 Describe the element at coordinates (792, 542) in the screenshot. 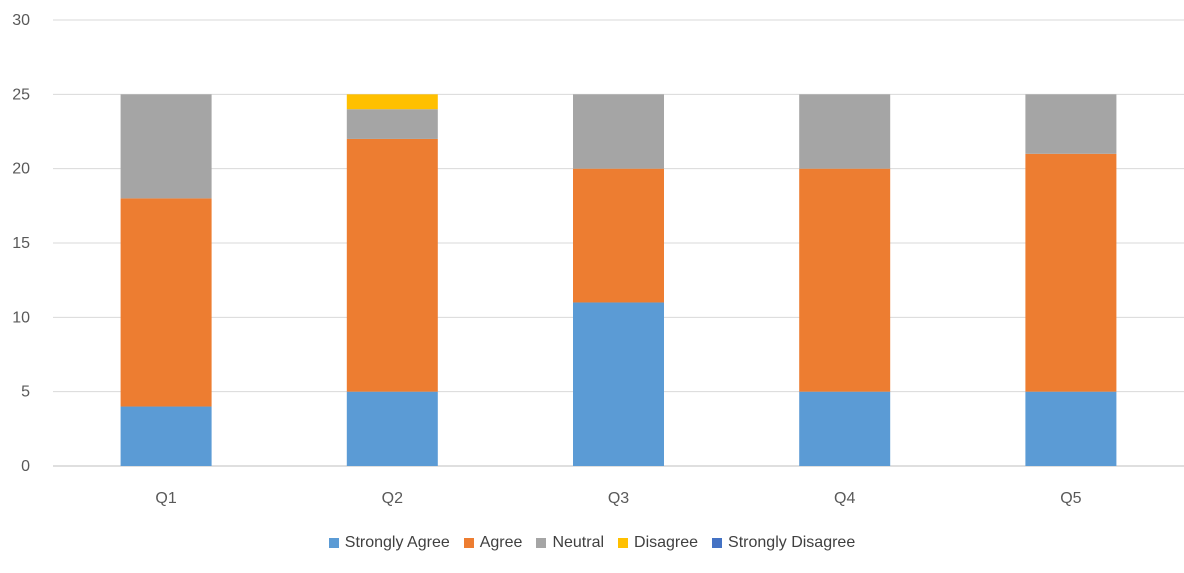

I see `legend-label: Strongly Disagree` at that location.